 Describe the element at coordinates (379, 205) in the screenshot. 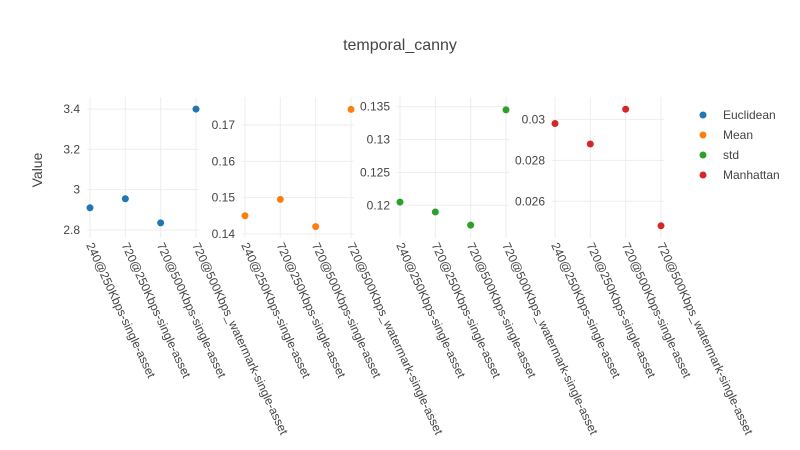

I see `y-tick-label: 0.12` at that location.